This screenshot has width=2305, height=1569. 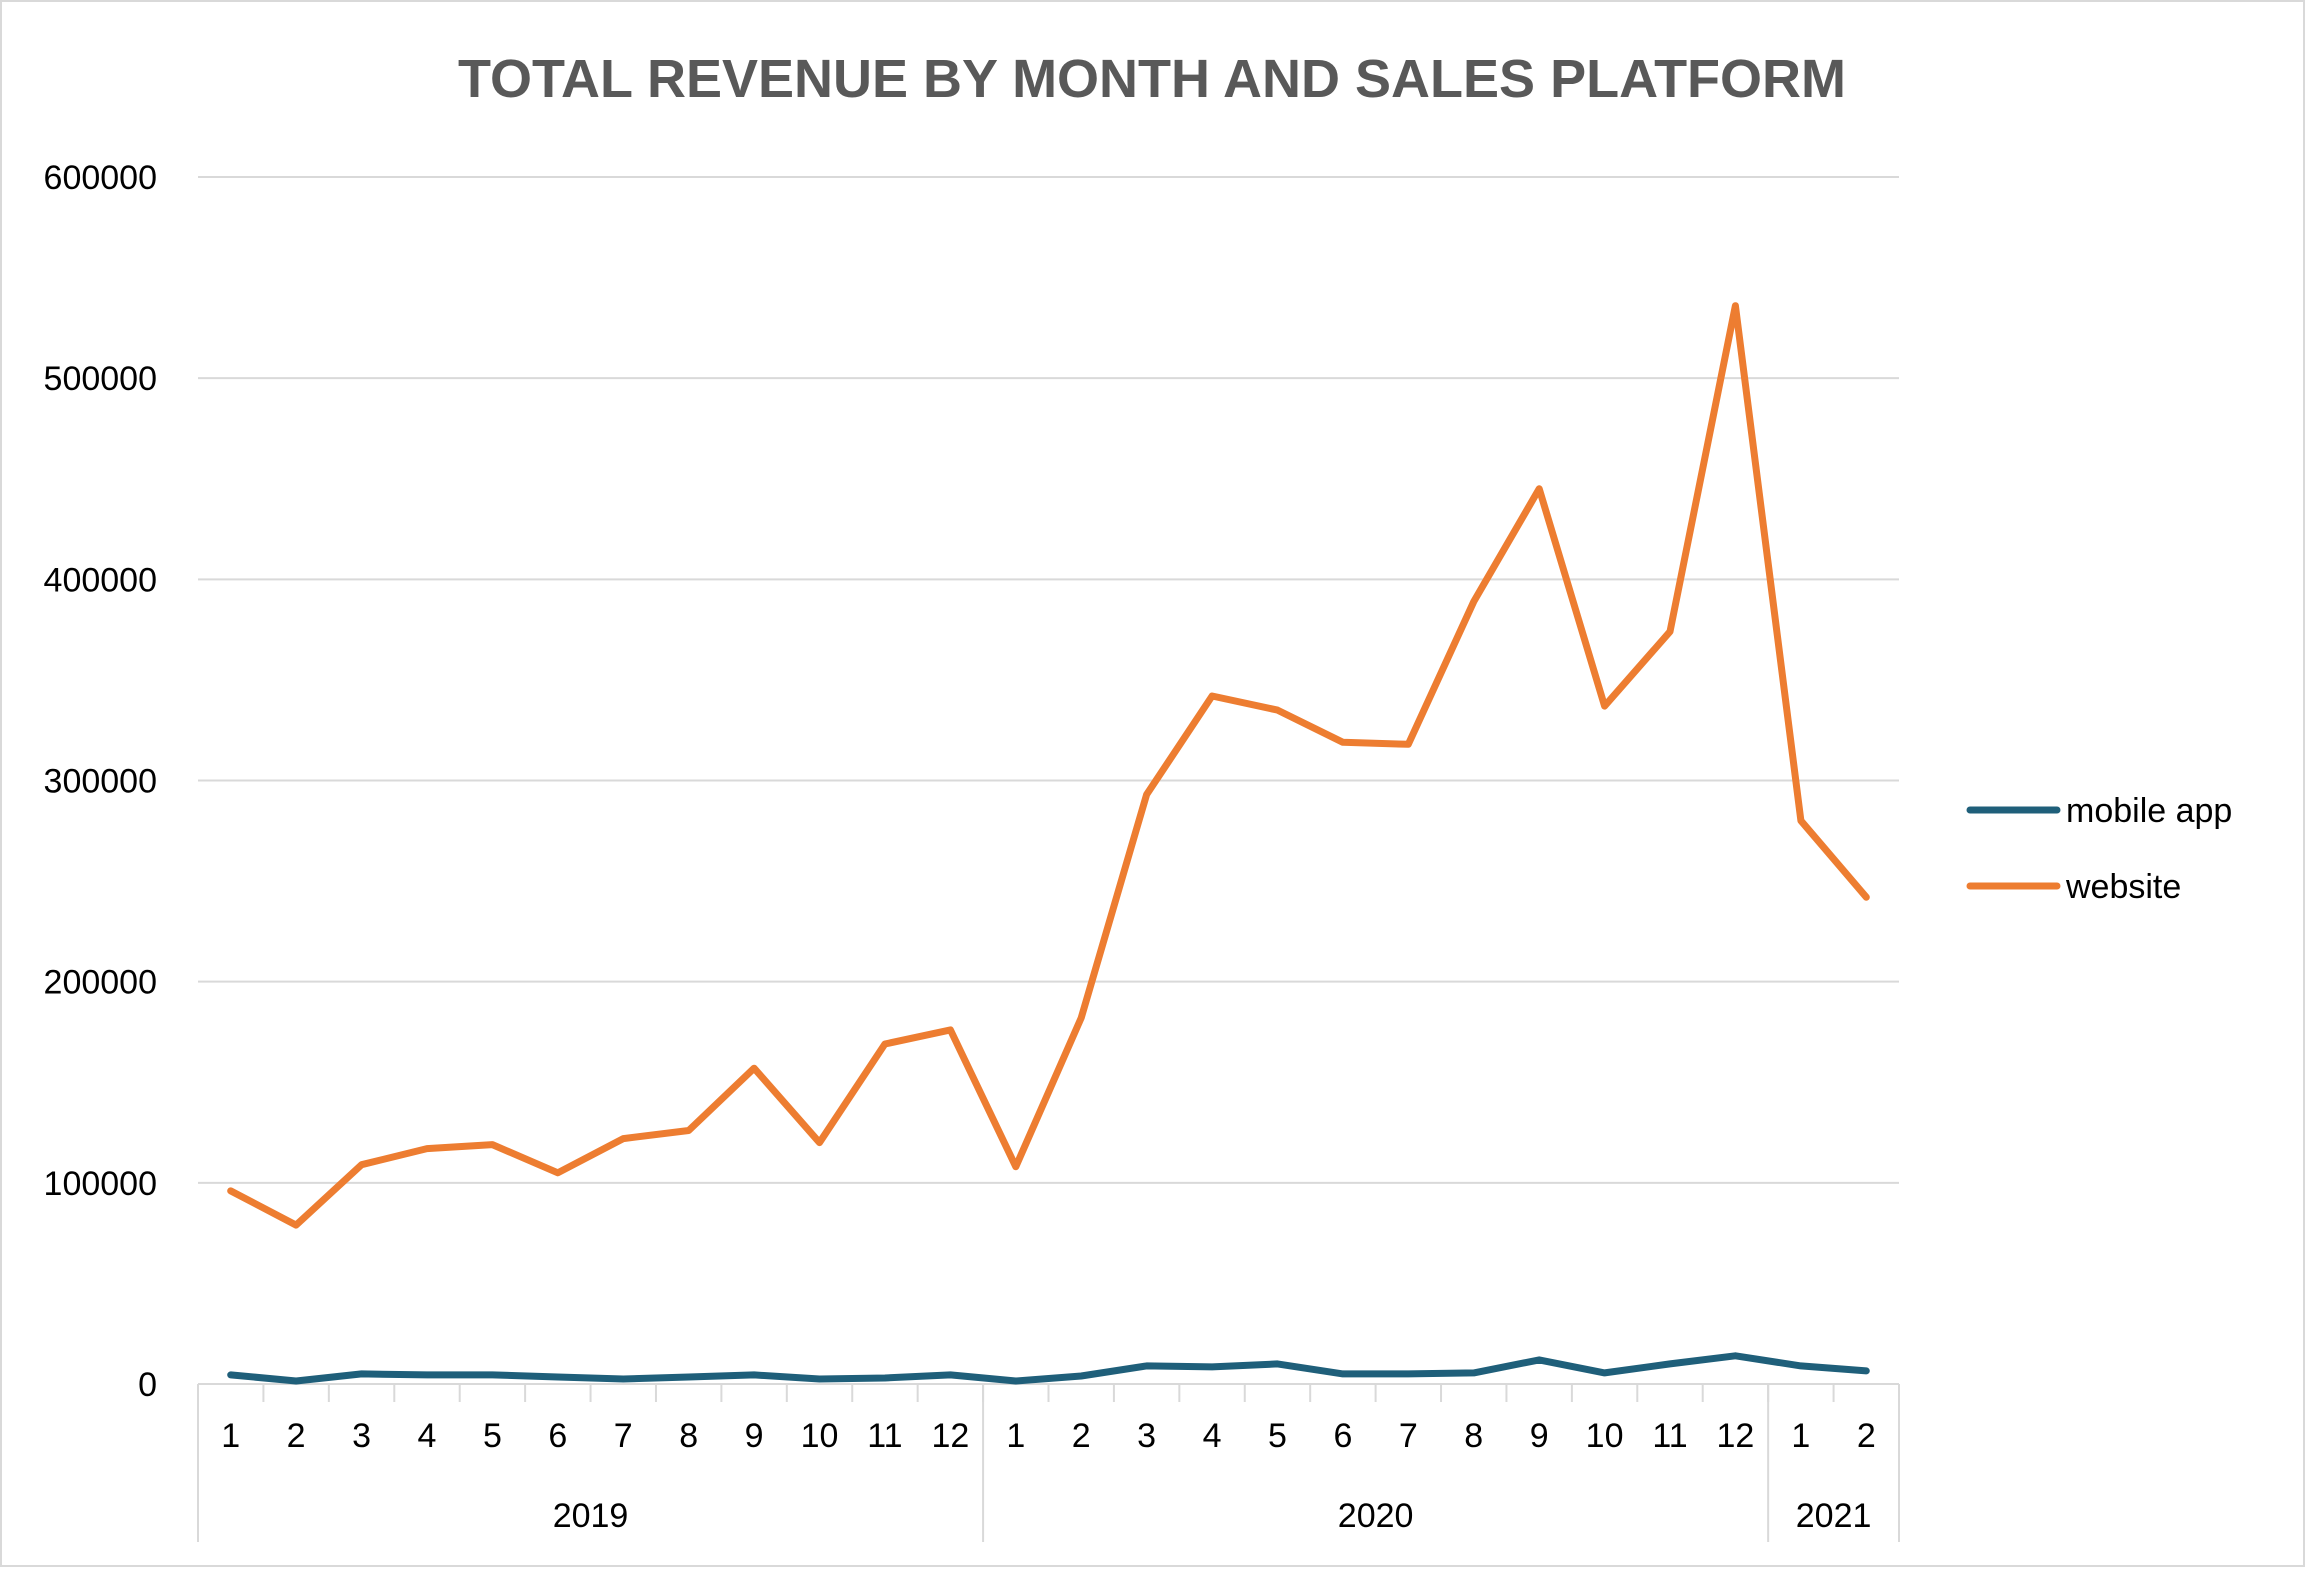 I want to click on legend-label: website, so click(x=2123, y=887).